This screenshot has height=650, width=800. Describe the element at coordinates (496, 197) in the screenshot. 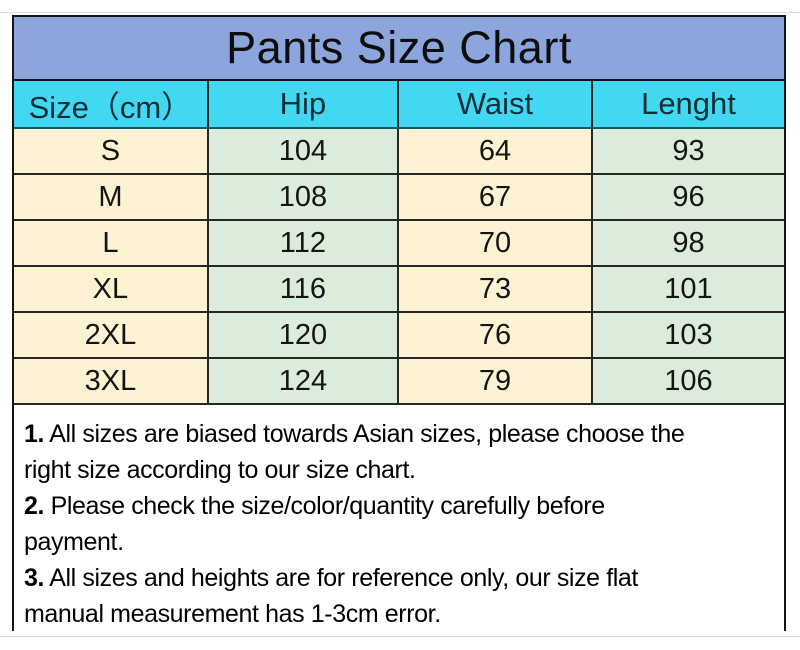

I see `waist-cell: 67` at that location.